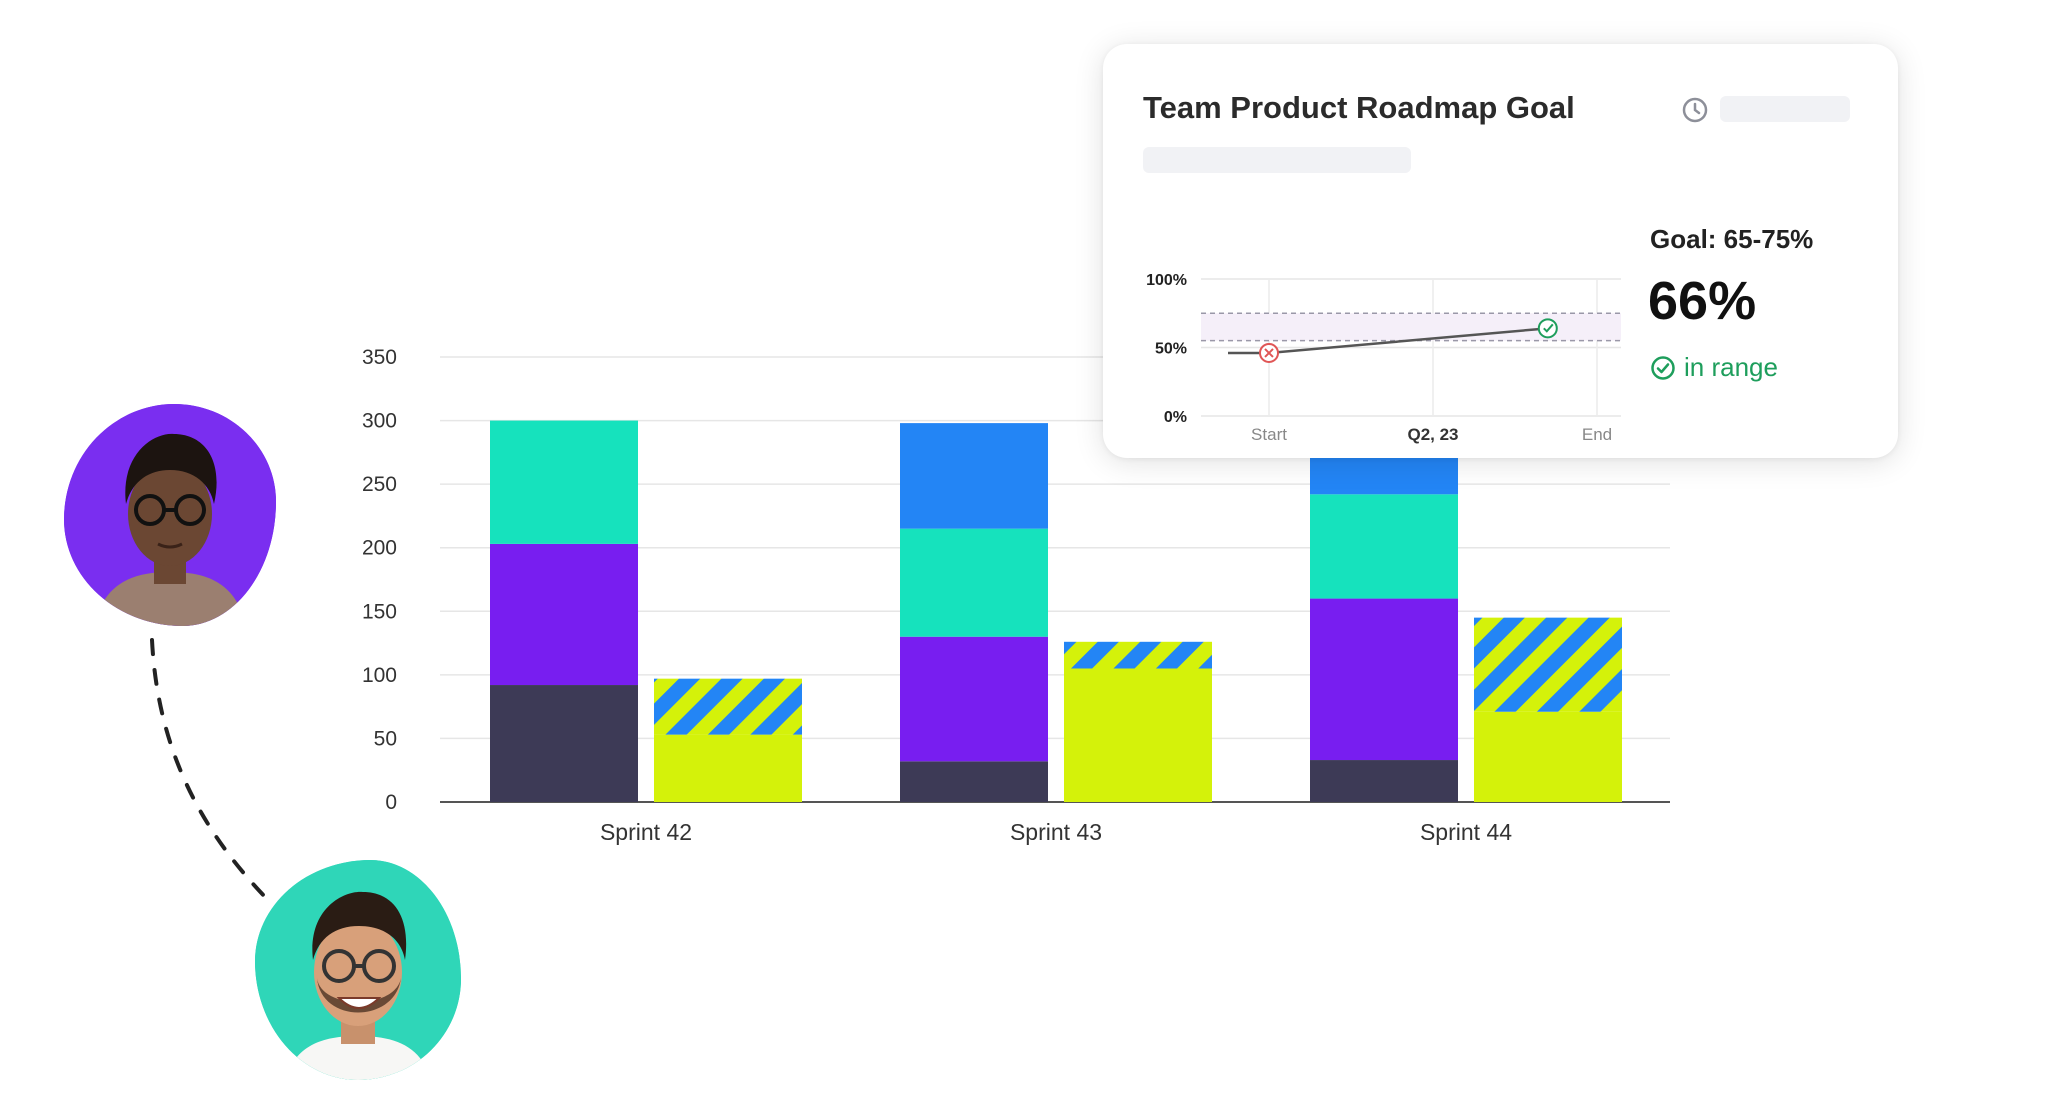 This screenshot has width=2060, height=1108. I want to click on mini-y-tick-label: 50%, so click(1171, 349).